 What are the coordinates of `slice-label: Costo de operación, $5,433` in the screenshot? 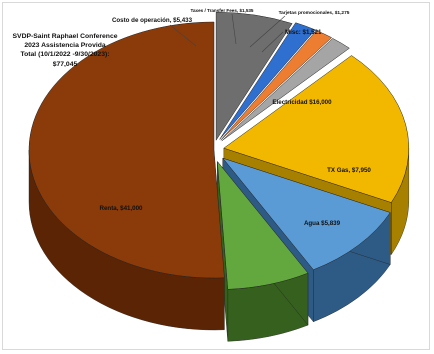 It's located at (152, 20).